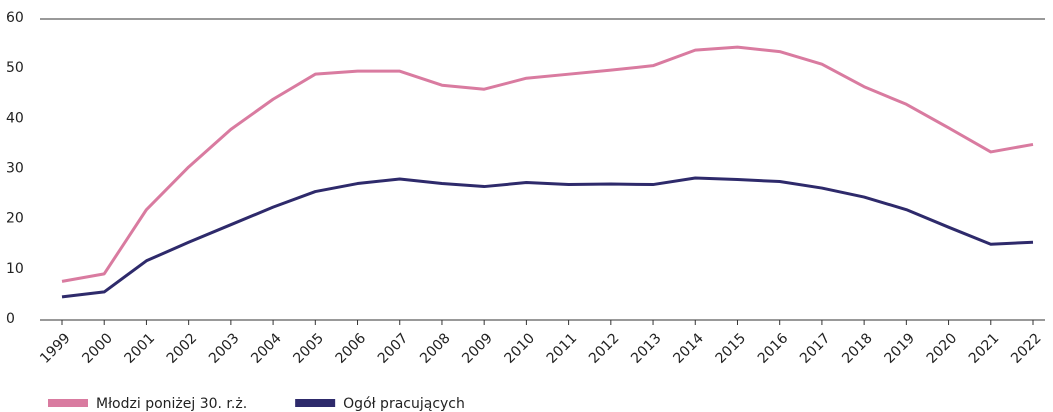  What do you see at coordinates (351, 348) in the screenshot?
I see `x-tick-label: 2006` at bounding box center [351, 348].